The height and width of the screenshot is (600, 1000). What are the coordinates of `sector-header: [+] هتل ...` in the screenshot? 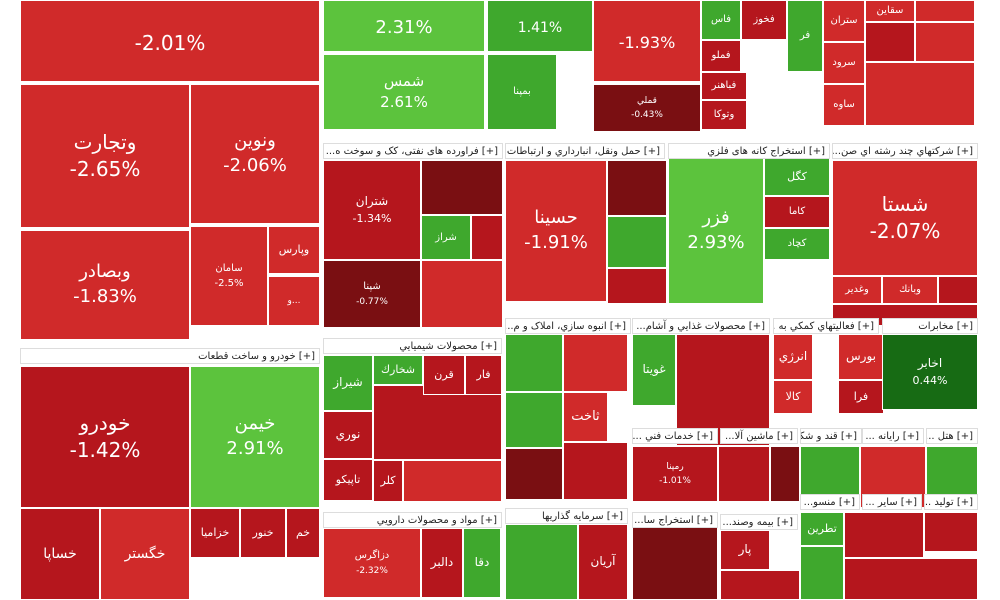 It's located at (952, 436).